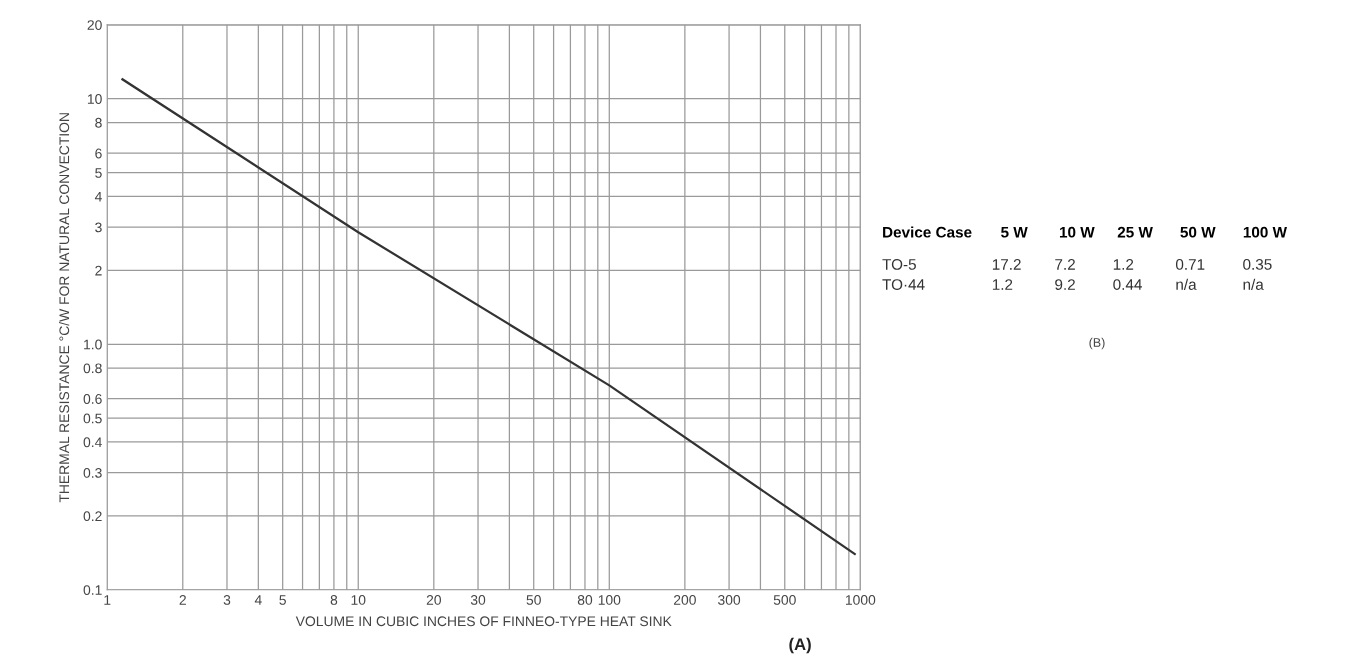 This screenshot has width=1357, height=671. Describe the element at coordinates (533, 600) in the screenshot. I see `x-tick-label: 50` at that location.